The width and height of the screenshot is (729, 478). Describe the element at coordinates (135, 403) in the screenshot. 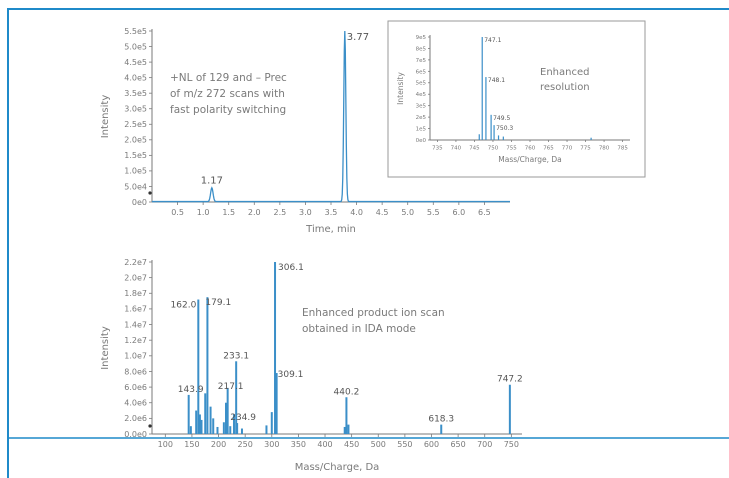

I see `epi-y-tick-label: 4.0e6` at that location.